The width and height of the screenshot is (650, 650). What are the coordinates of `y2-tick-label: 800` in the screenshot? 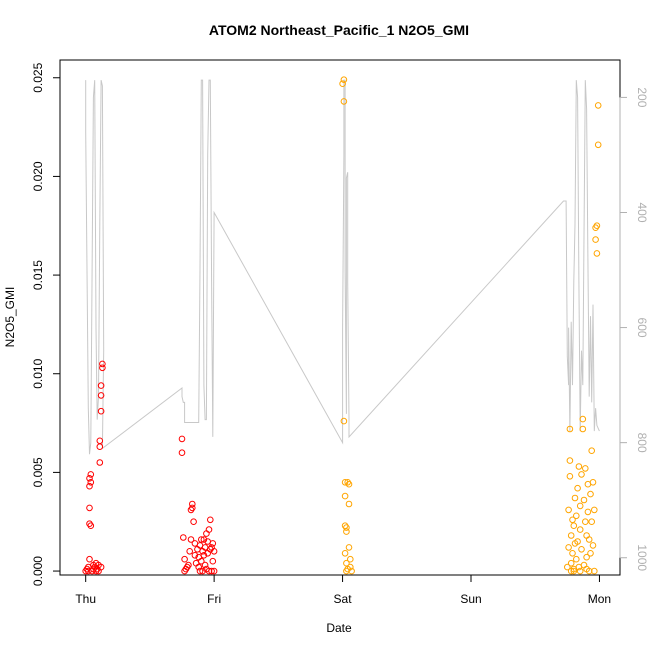 It's located at (642, 443).